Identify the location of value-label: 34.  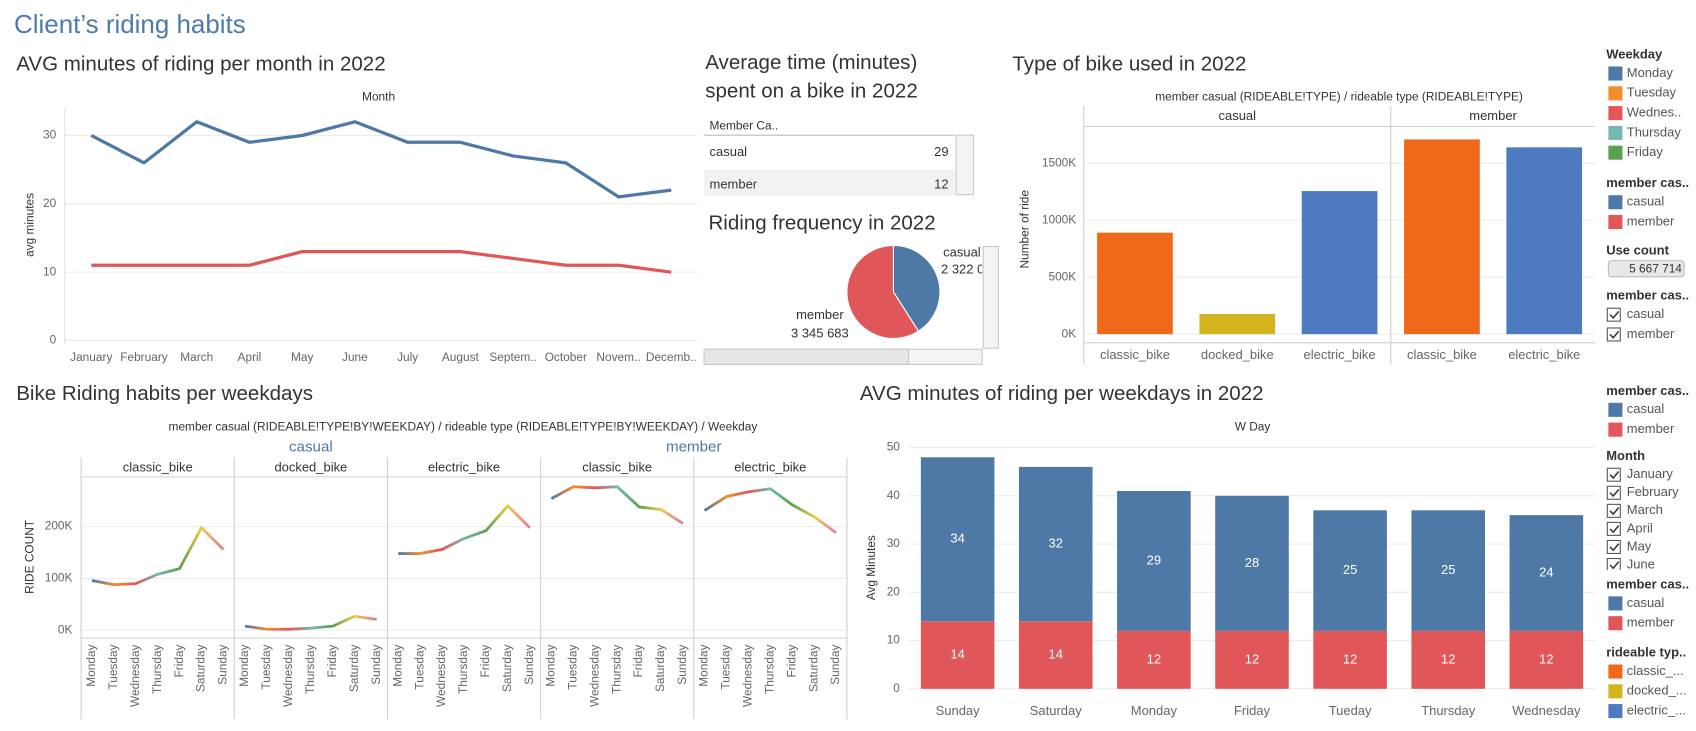
(957, 538).